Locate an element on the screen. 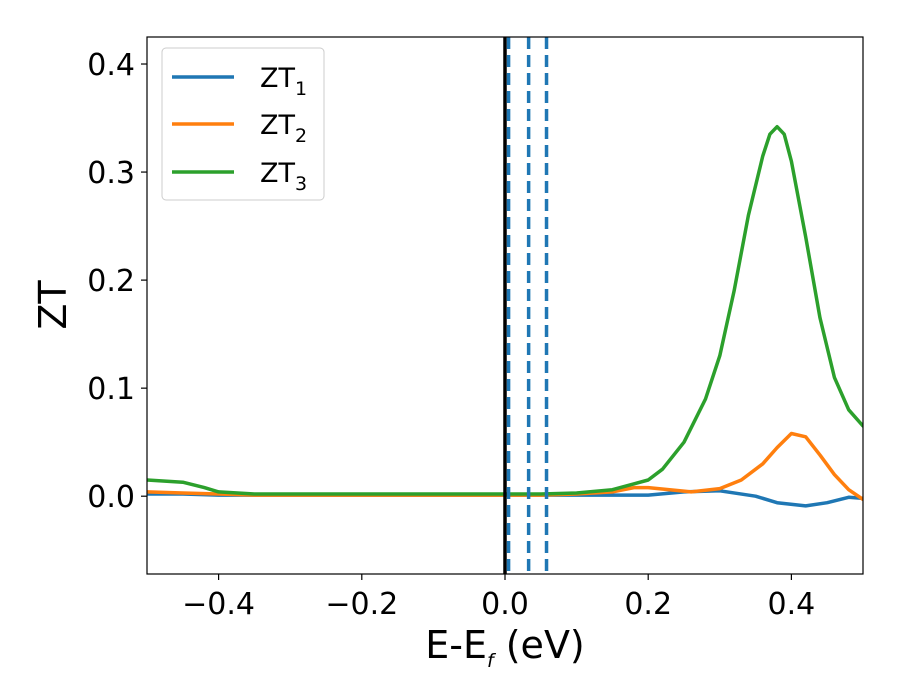 The height and width of the screenshot is (700, 900). x-tick-label: 0.0 is located at coordinates (505, 604).